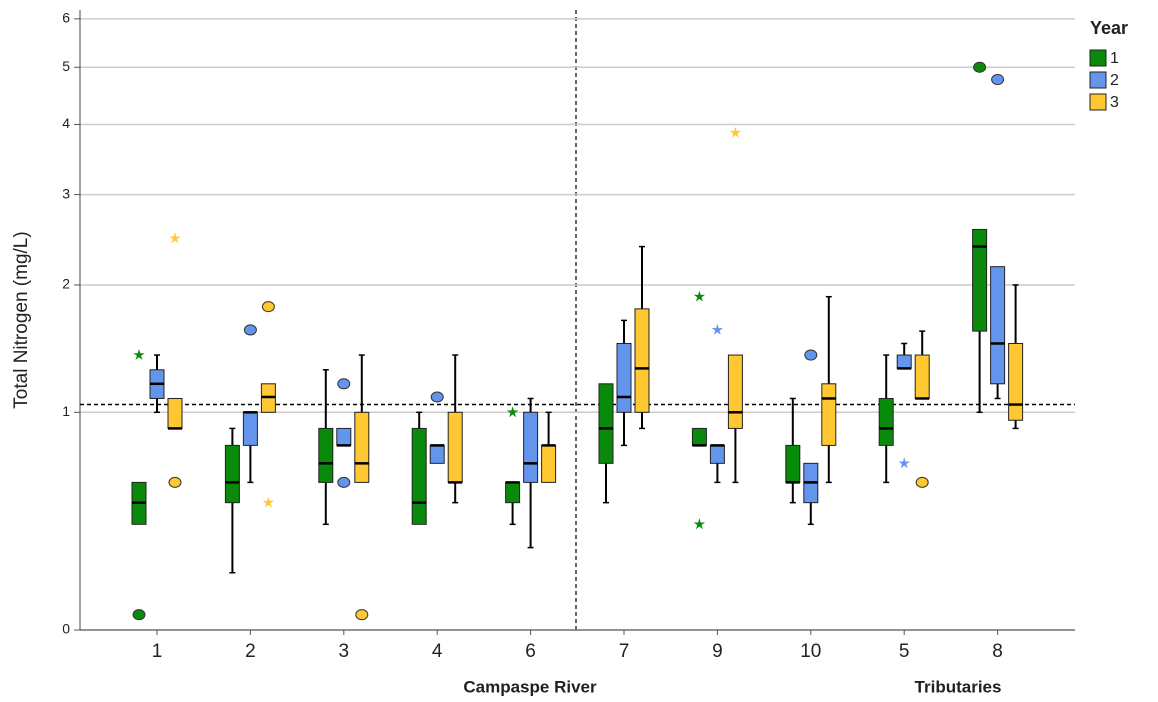  I want to click on x-tick-label: 5, so click(904, 651).